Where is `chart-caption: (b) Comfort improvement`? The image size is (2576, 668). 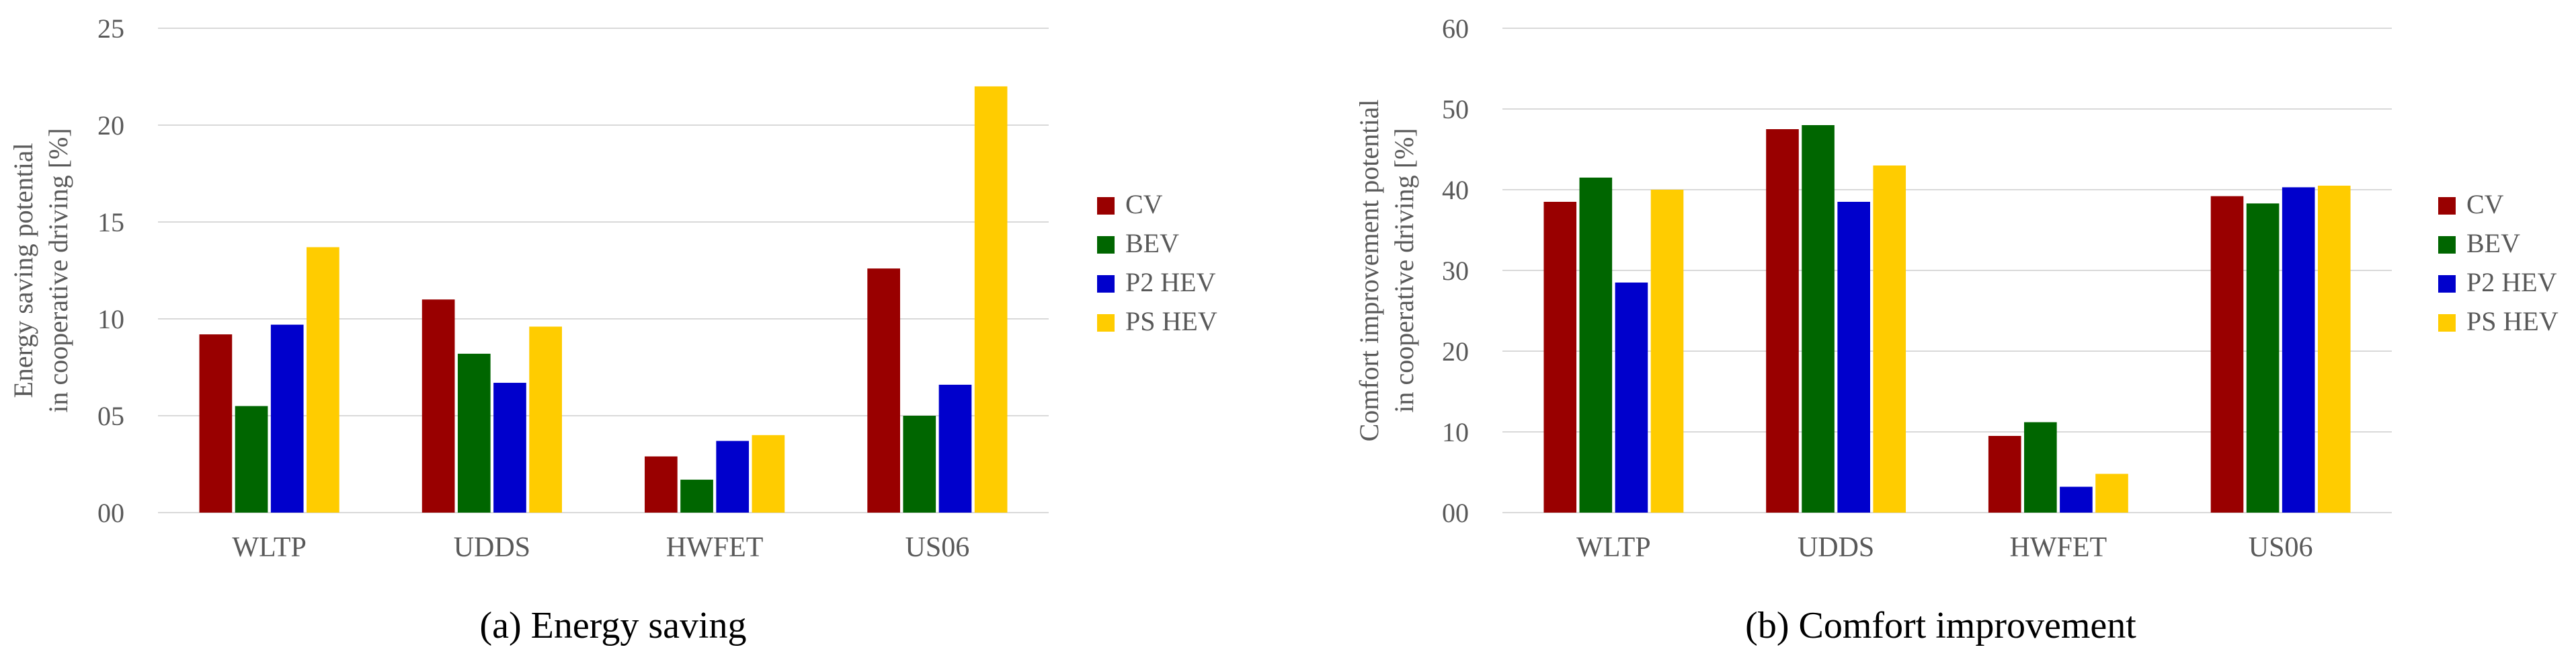 chart-caption: (b) Comfort improvement is located at coordinates (1940, 625).